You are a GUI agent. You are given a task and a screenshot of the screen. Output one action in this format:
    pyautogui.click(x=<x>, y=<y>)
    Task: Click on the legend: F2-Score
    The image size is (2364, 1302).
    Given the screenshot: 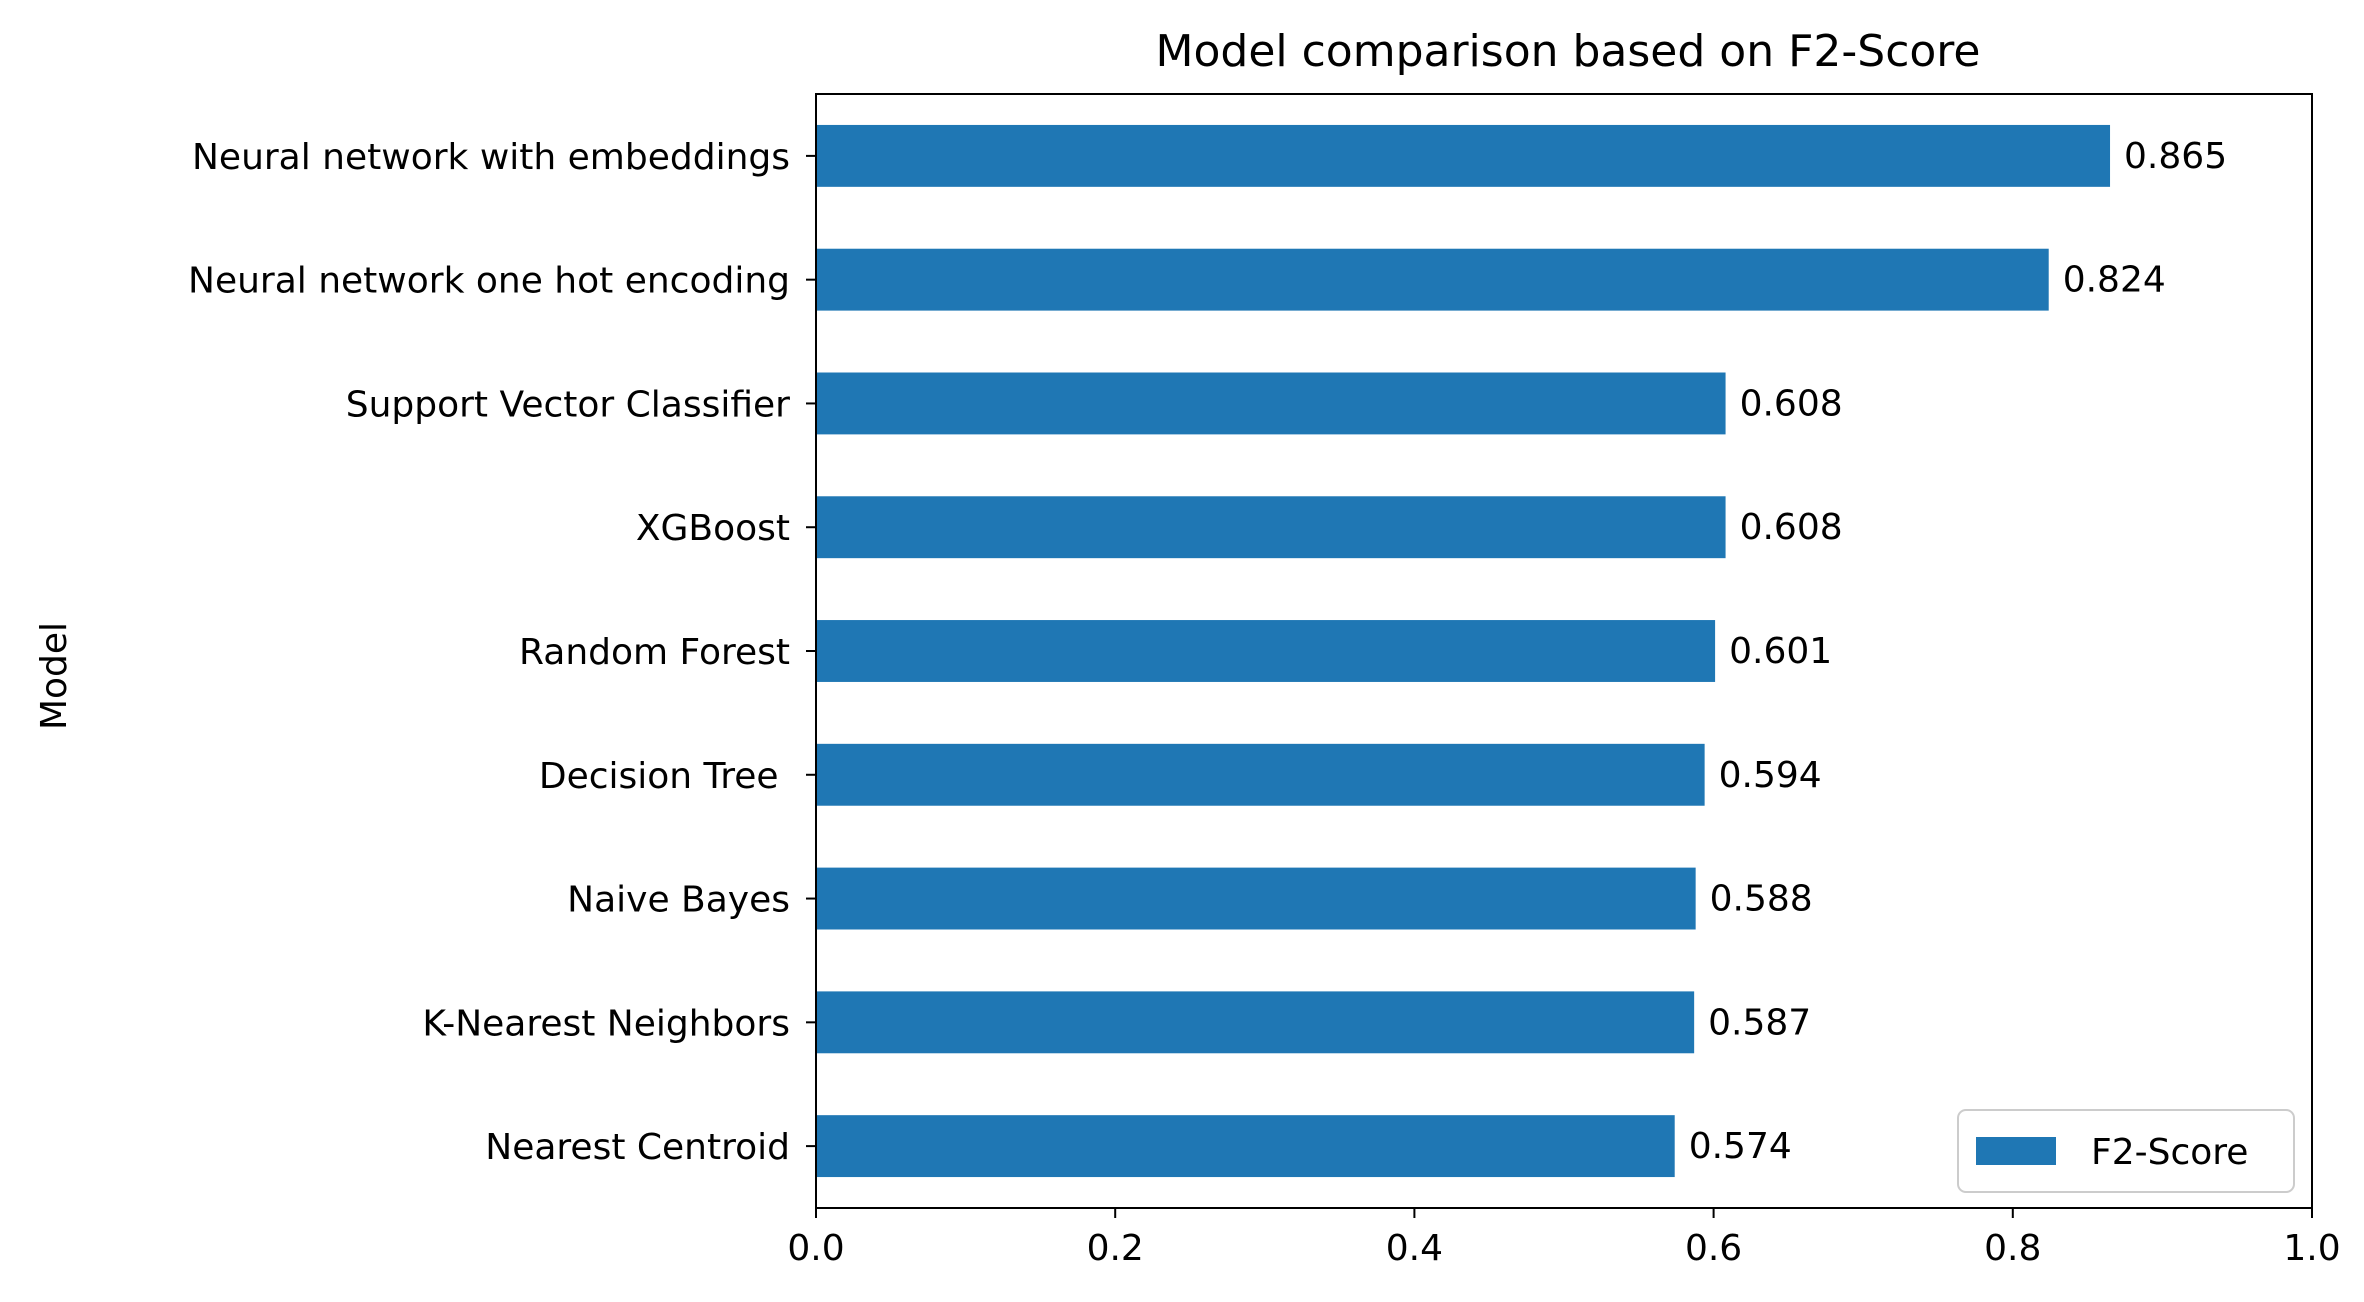 What is the action you would take?
    pyautogui.click(x=2126, y=1151)
    